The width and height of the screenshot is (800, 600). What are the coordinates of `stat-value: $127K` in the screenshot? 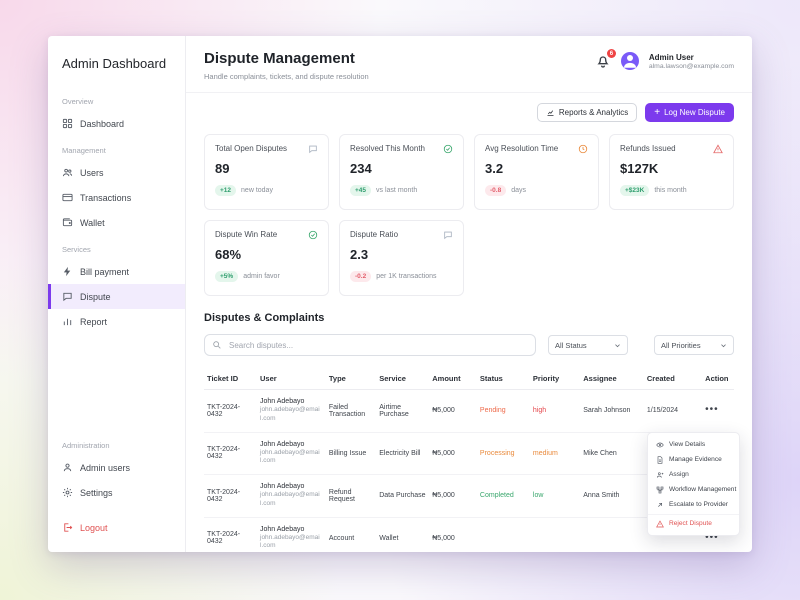 It's located at (639, 168).